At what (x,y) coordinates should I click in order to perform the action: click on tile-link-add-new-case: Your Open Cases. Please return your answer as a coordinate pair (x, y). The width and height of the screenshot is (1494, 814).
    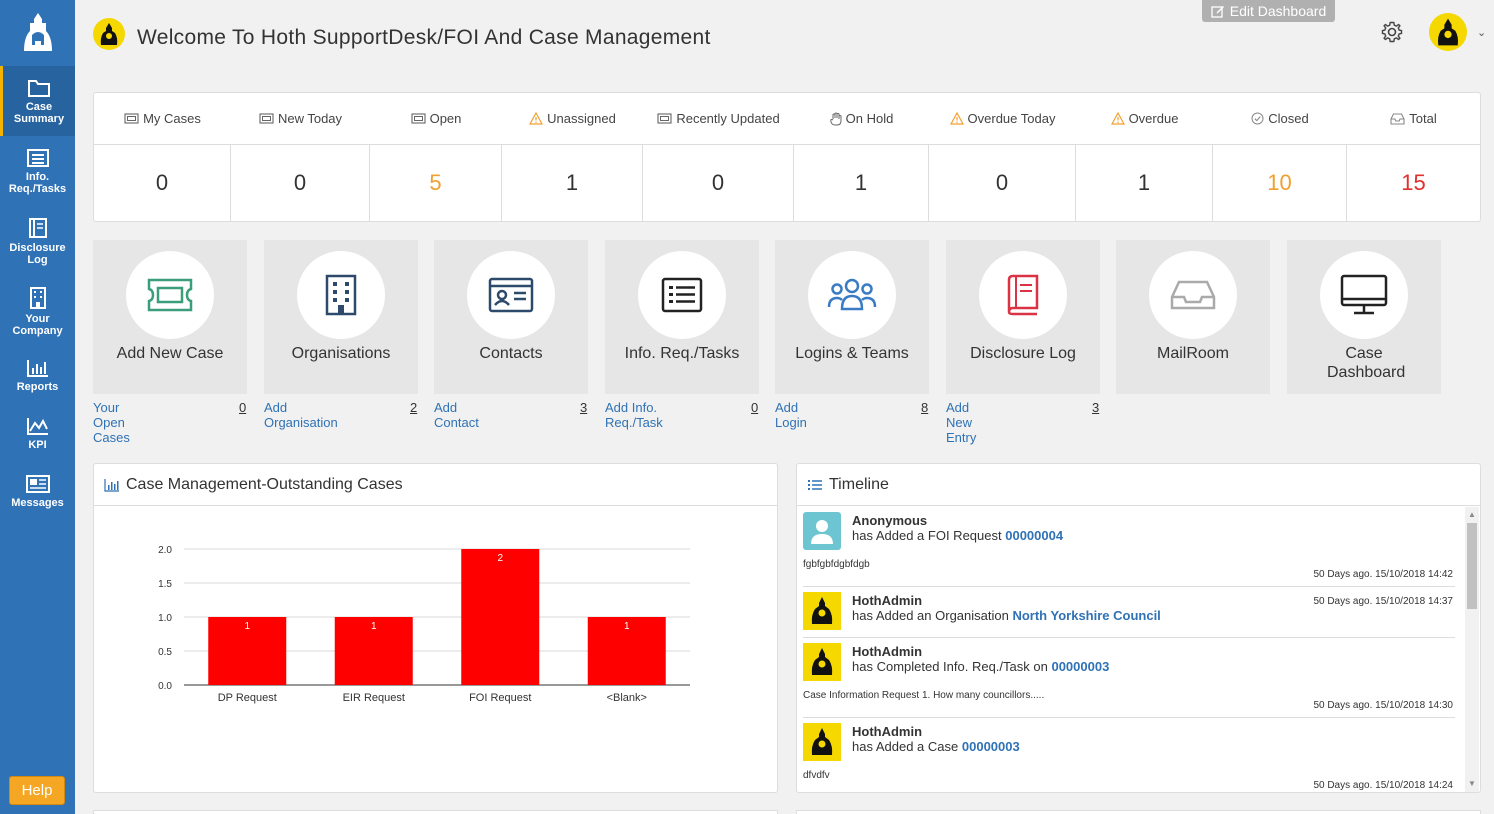
    Looking at the image, I should click on (111, 422).